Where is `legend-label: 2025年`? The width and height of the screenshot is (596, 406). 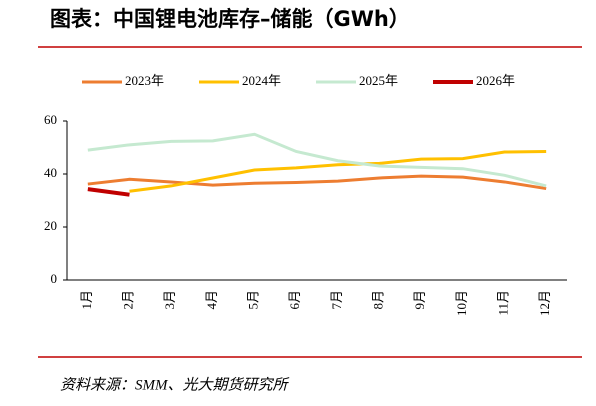
legend-label: 2025年 is located at coordinates (378, 80).